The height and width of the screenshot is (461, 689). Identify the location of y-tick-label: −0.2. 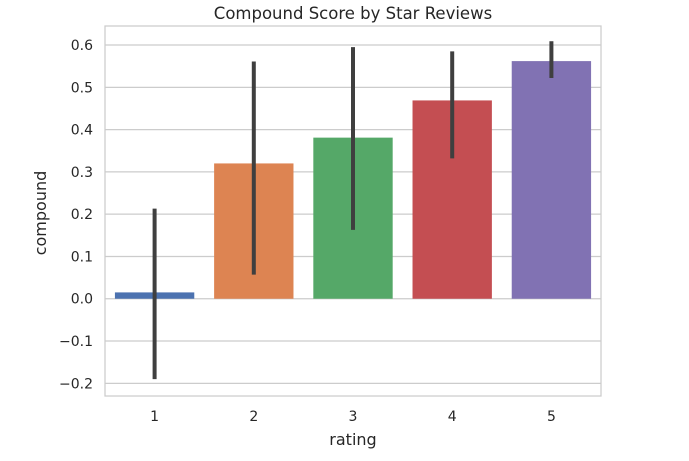
(76, 384).